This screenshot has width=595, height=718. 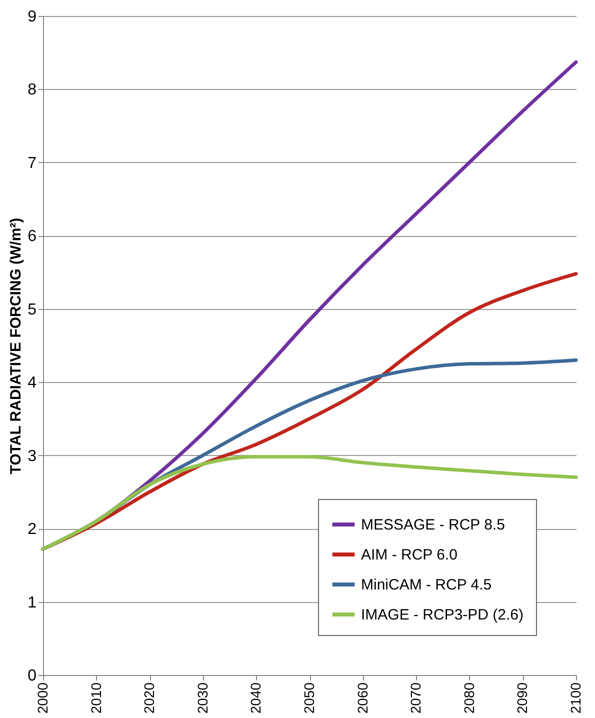 I want to click on x-tick-label: 2090, so click(x=522, y=698).